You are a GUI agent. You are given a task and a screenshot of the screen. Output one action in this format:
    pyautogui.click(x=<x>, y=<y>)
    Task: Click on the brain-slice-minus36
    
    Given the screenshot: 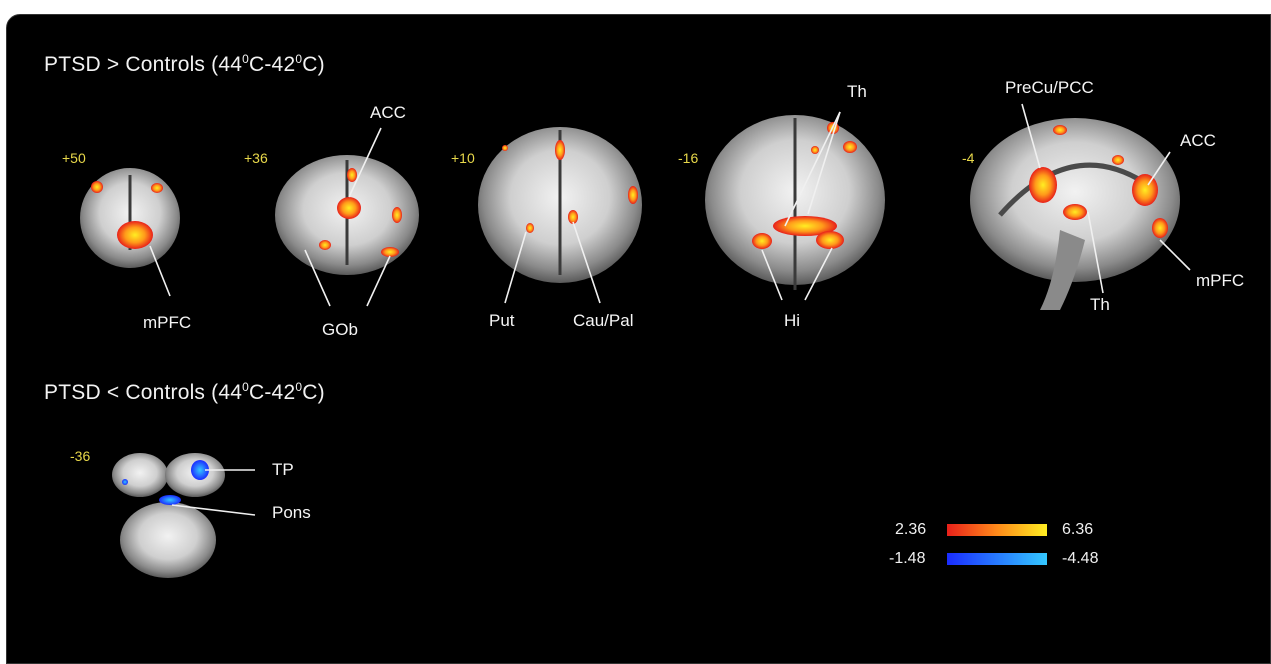 What is the action you would take?
    pyautogui.click(x=168, y=515)
    